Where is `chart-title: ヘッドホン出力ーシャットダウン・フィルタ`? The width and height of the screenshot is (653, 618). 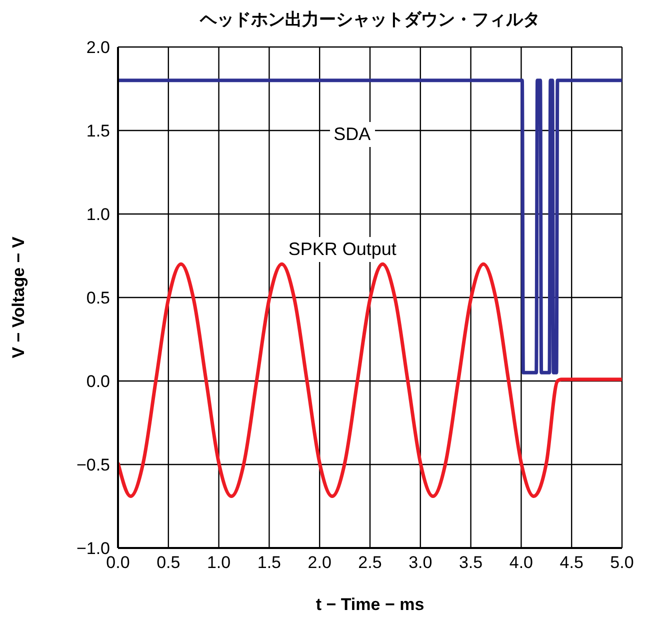 chart-title: ヘッドホン出力ーシャットダウン・フィルタ is located at coordinates (369, 20).